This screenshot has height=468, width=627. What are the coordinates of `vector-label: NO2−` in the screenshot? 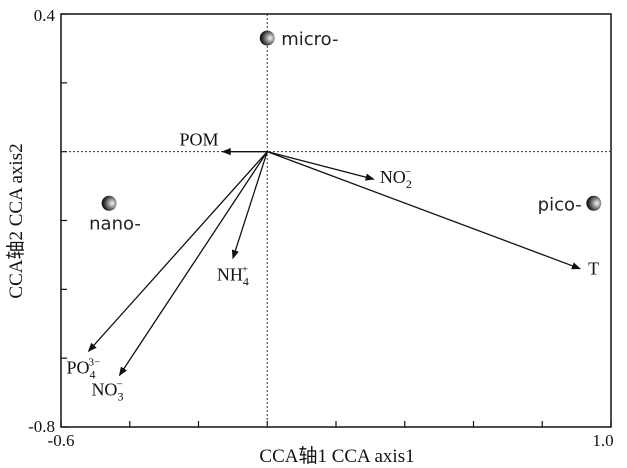 It's located at (396, 178).